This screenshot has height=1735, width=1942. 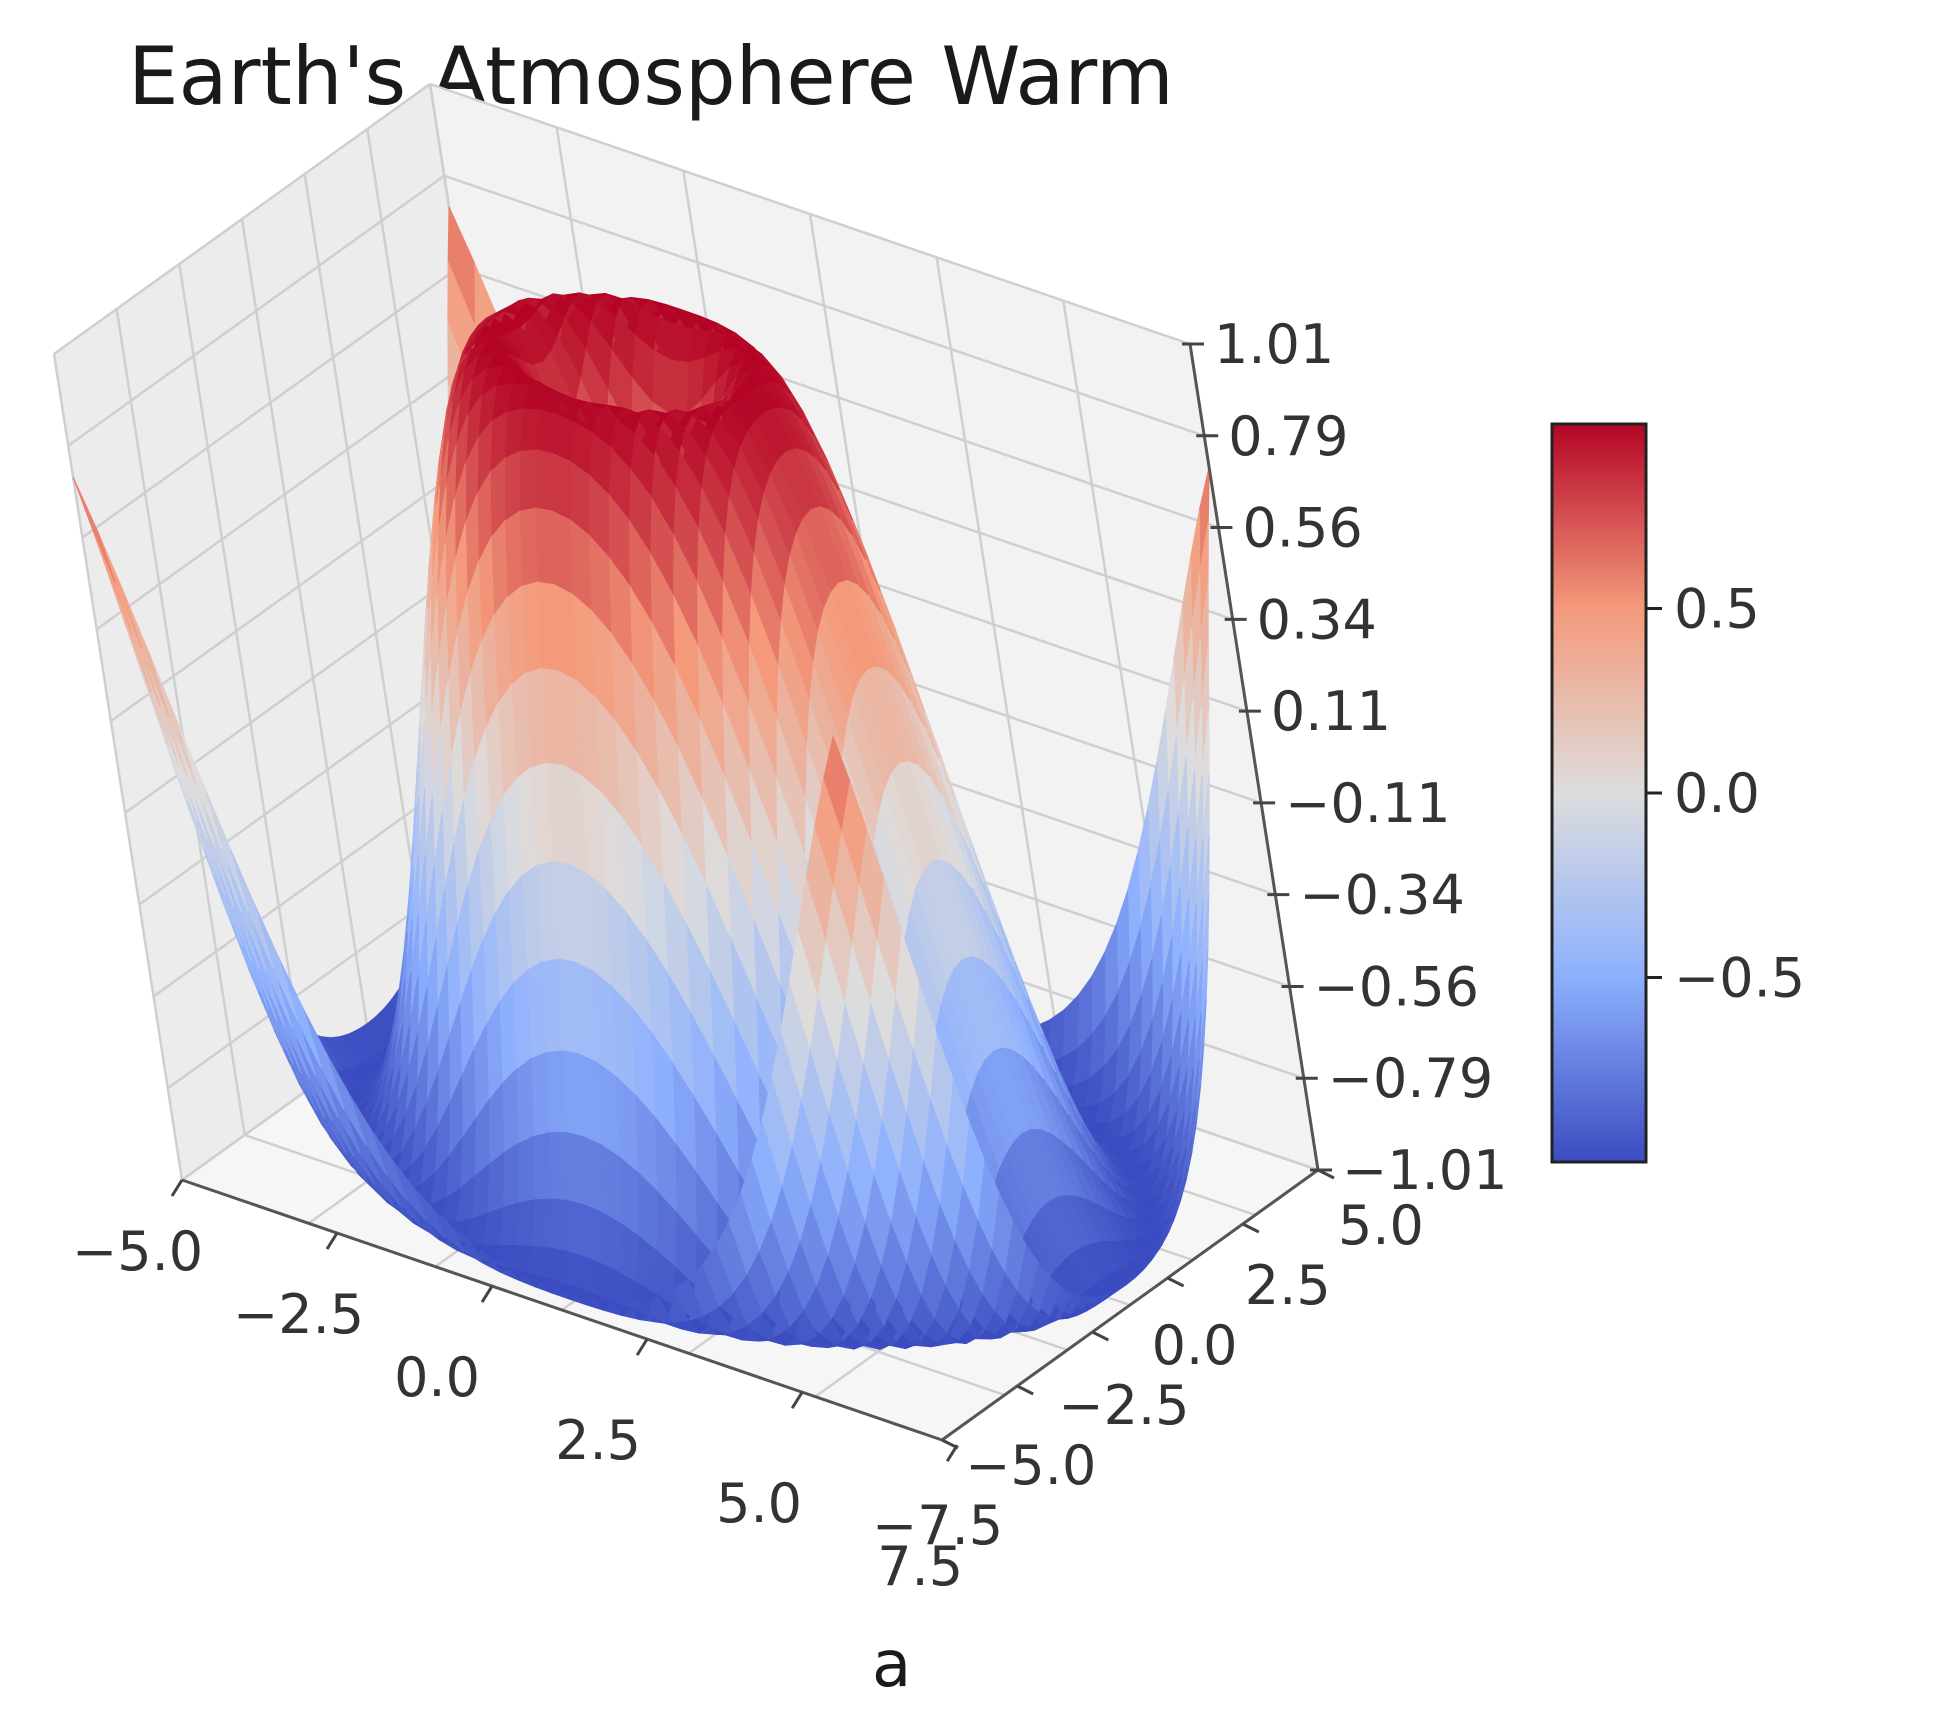 I want to click on colorbar-tick-label: −0.5, so click(x=1739, y=978).